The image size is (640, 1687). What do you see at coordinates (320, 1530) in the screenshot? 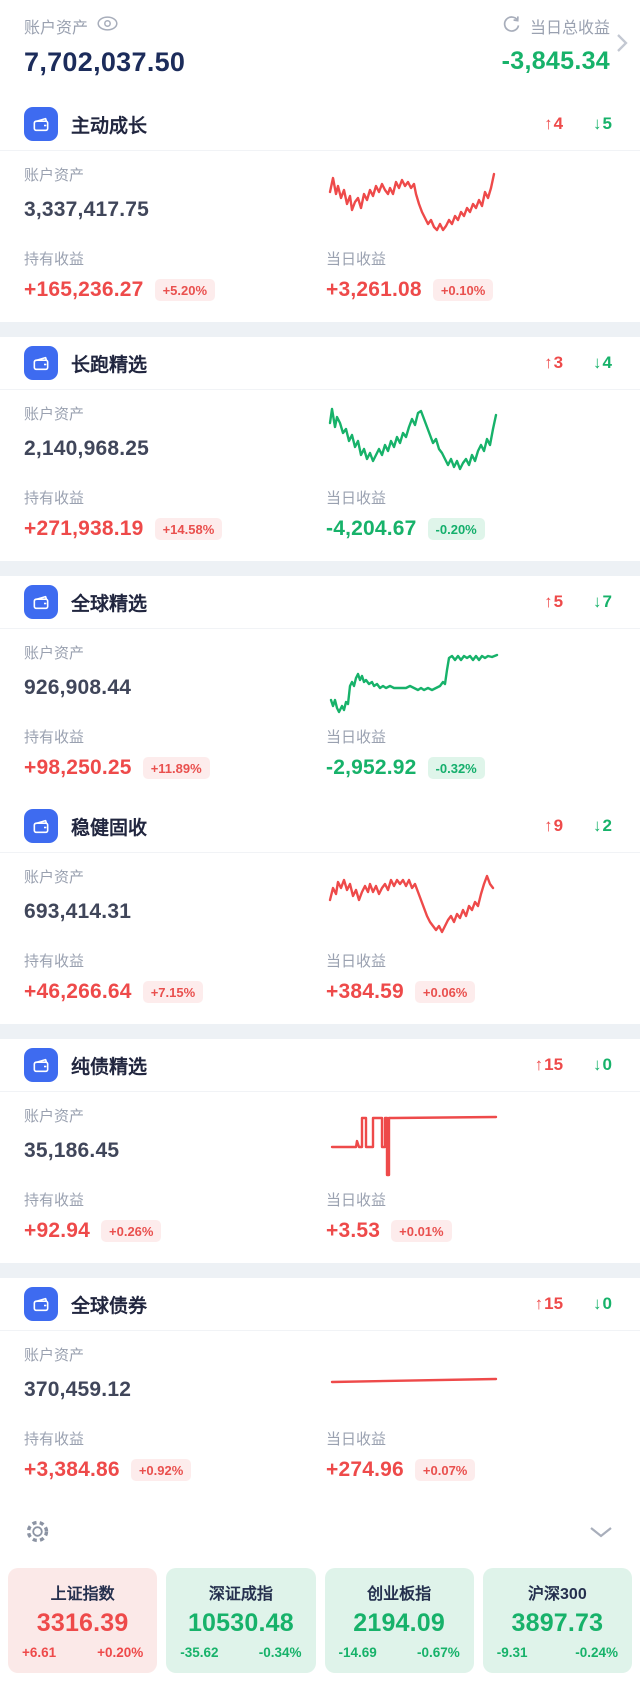
I see `list-footer` at bounding box center [320, 1530].